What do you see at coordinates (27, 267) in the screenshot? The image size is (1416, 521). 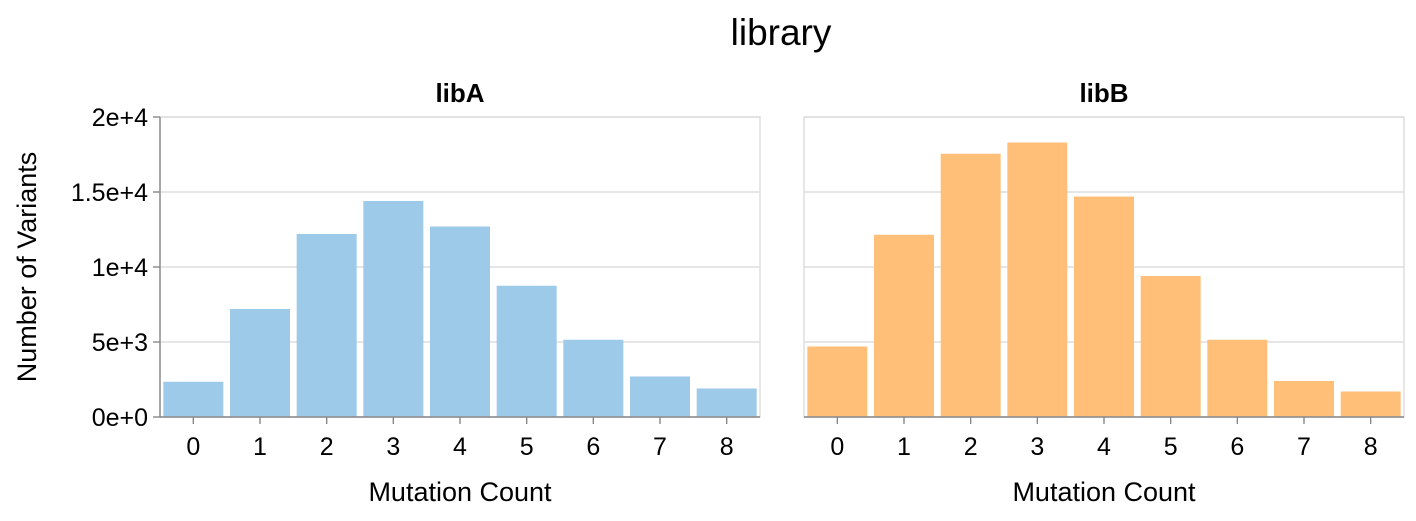 I see `y-axis-label: Number of Variants` at bounding box center [27, 267].